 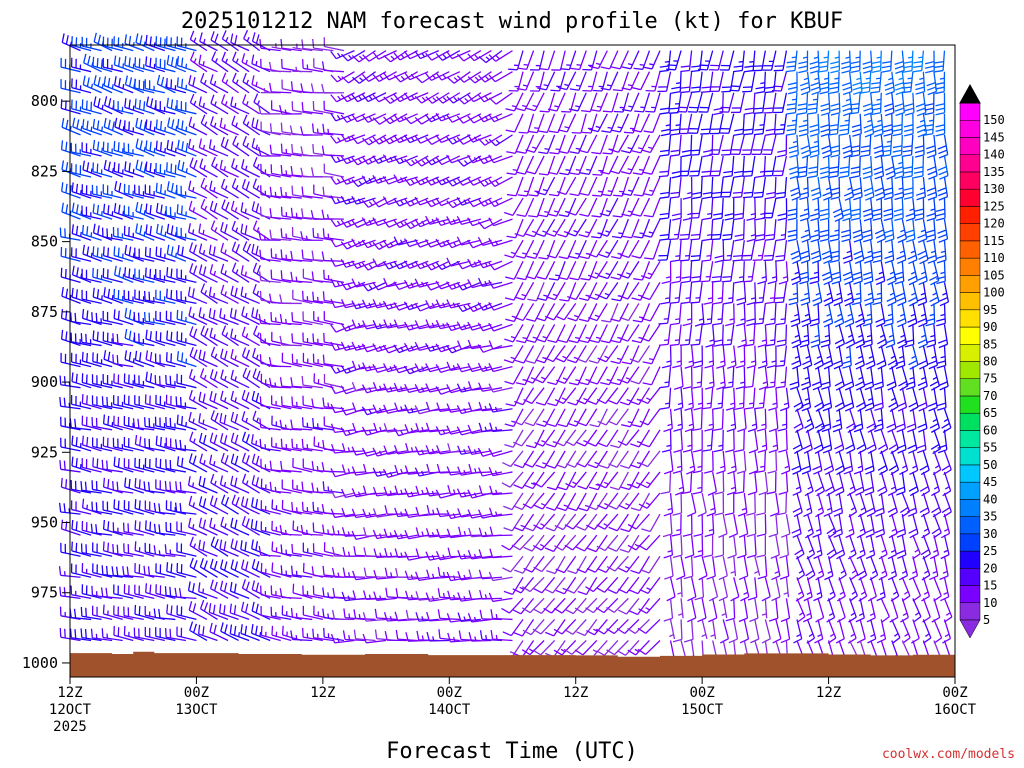 What do you see at coordinates (990, 568) in the screenshot?
I see `colorbar-label: 20` at bounding box center [990, 568].